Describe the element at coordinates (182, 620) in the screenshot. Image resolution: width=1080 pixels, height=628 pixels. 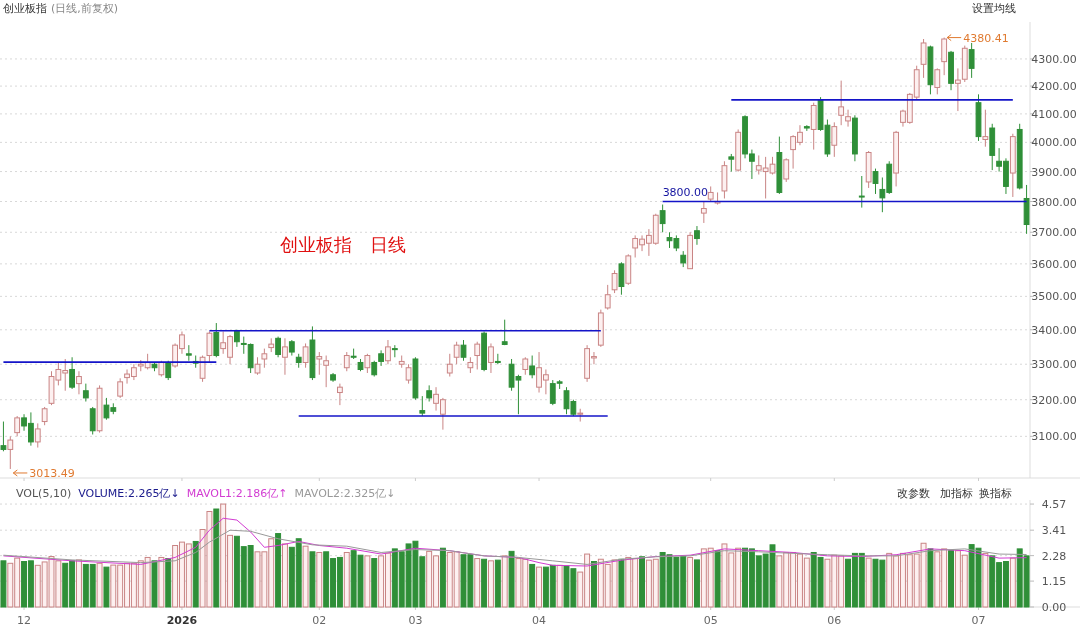
I see `x-tick-label: 2026` at that location.